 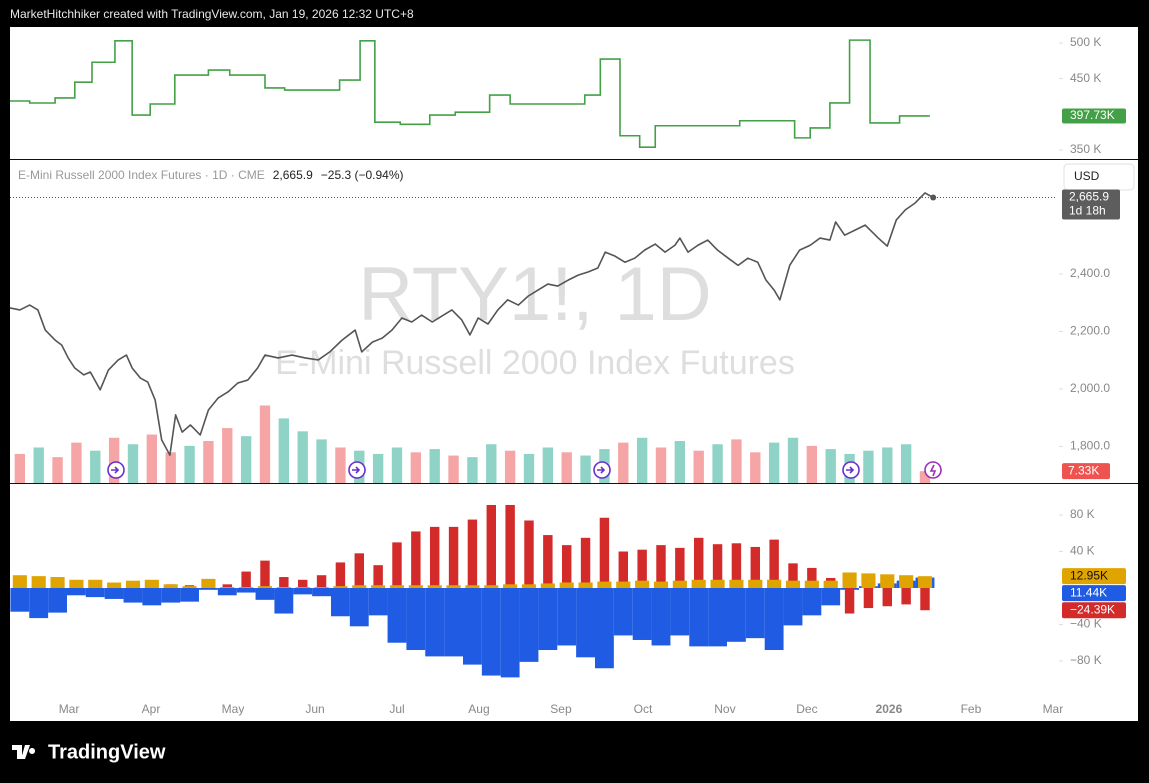 I want to click on x-tick-label: Apr, so click(x=151, y=709).